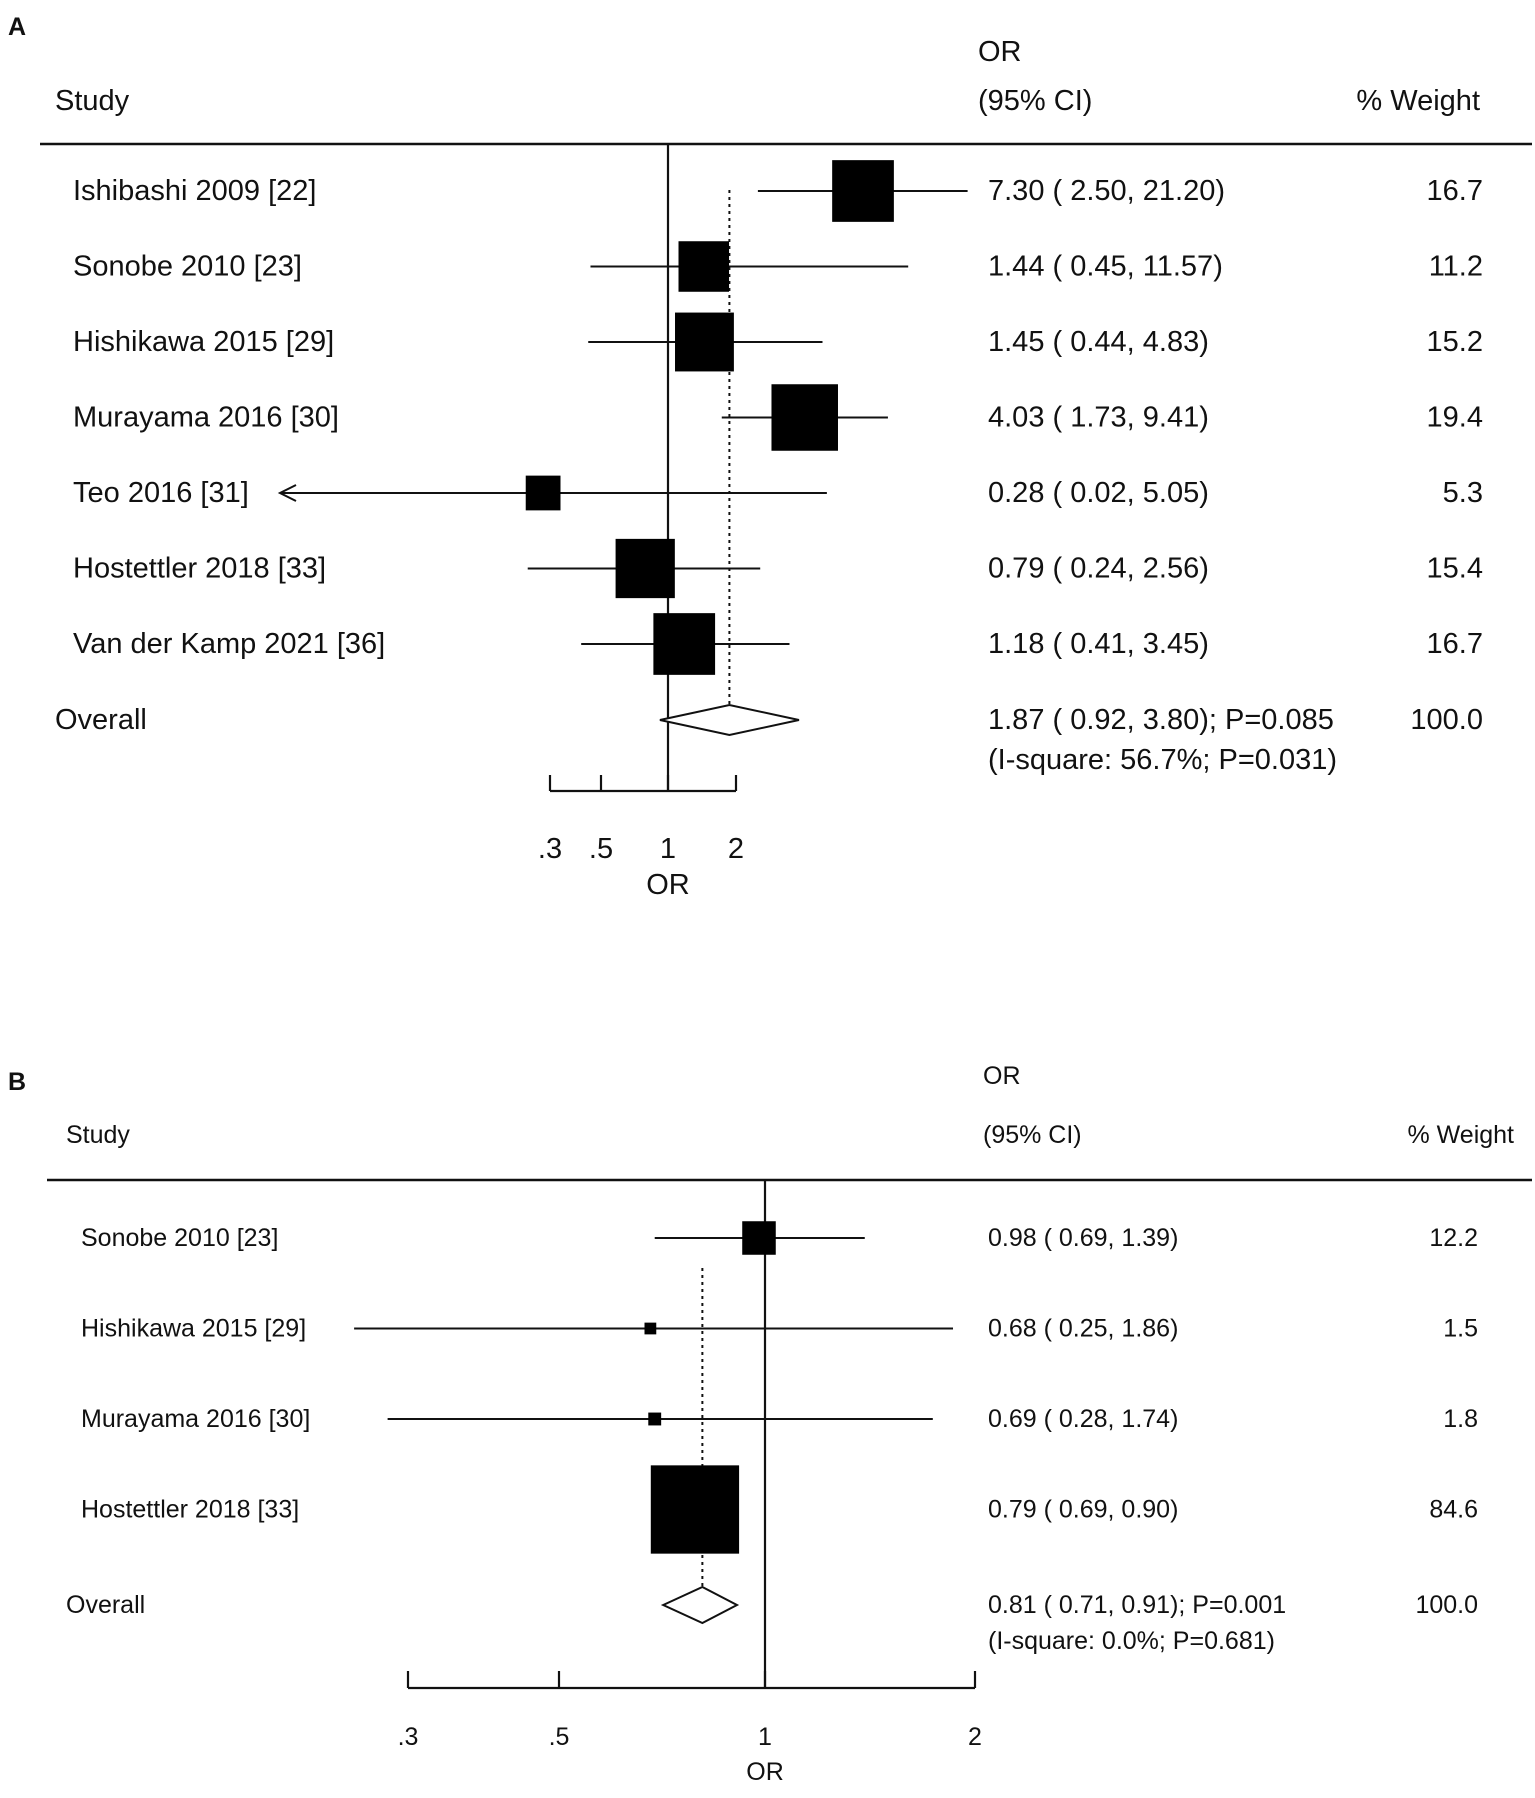  What do you see at coordinates (1455, 342) in the screenshot?
I see `study-weight: 15.2` at bounding box center [1455, 342].